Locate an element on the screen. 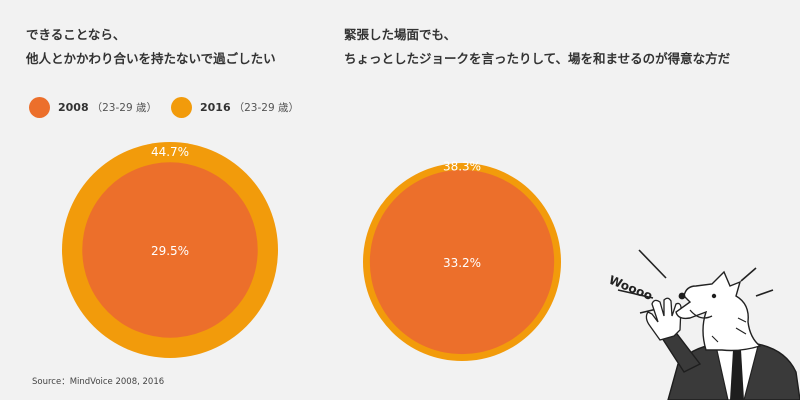  data-label-2008: 29.5% is located at coordinates (170, 251).